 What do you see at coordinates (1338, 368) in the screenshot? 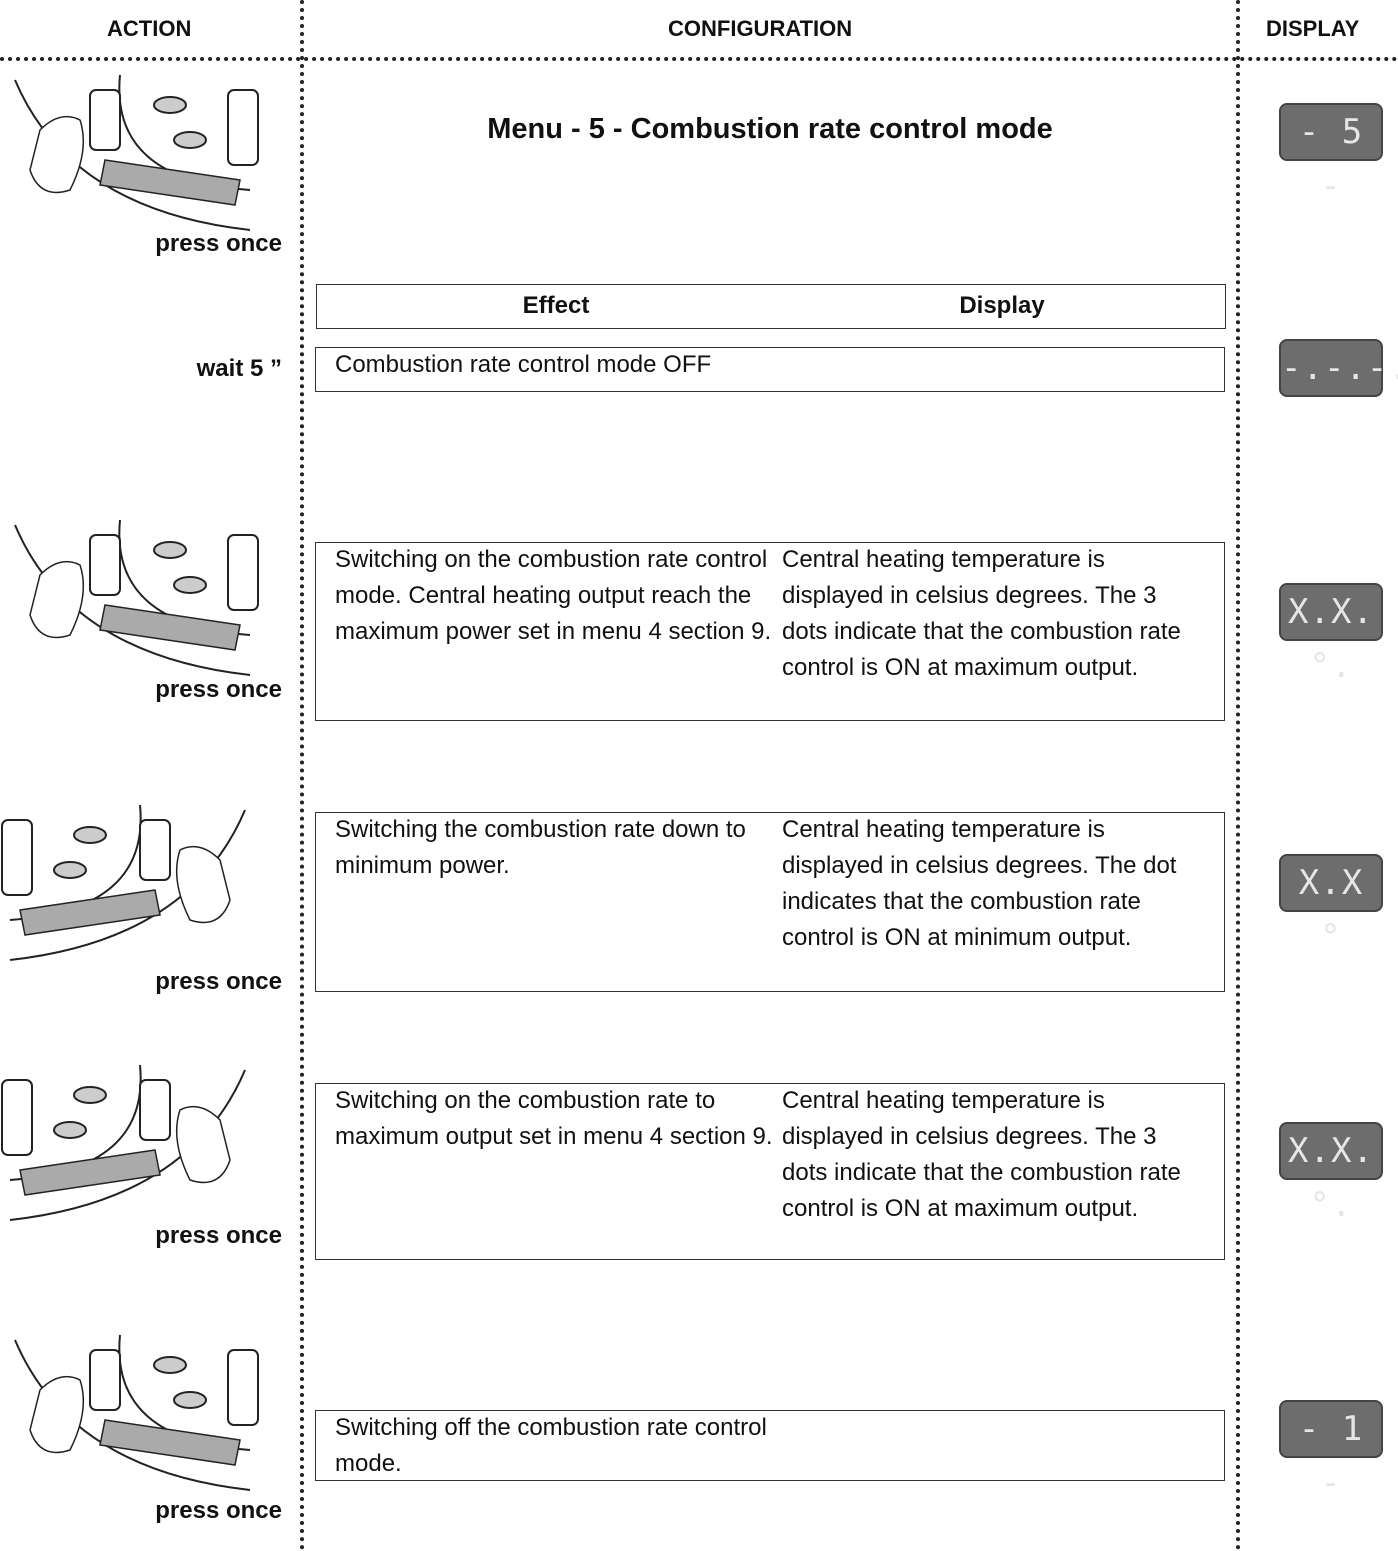
I see `display-readout: -.-.-.` at bounding box center [1338, 368].